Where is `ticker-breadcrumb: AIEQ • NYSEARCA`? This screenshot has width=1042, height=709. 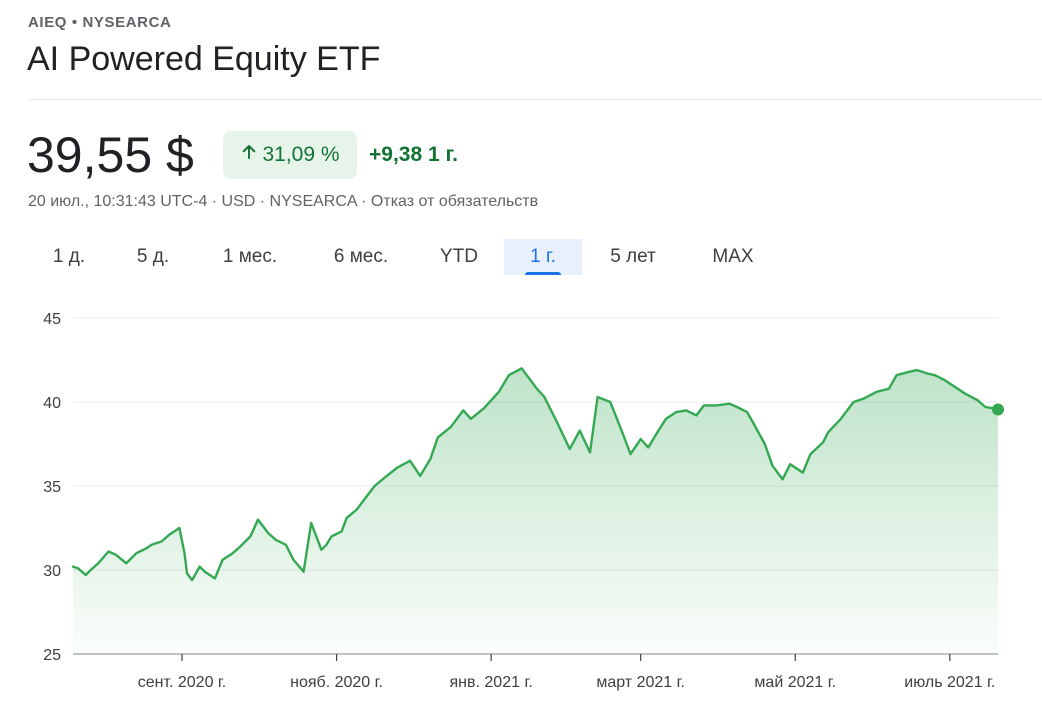
ticker-breadcrumb: AIEQ • NYSEARCA is located at coordinates (100, 22).